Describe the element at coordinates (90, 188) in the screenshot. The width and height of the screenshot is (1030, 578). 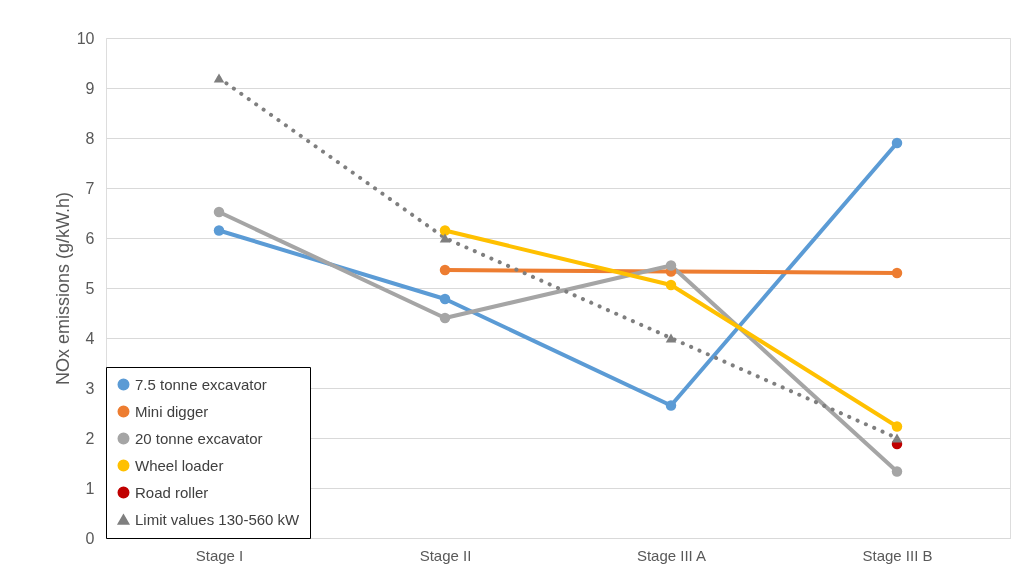
I see `y-tick-label: 7` at that location.